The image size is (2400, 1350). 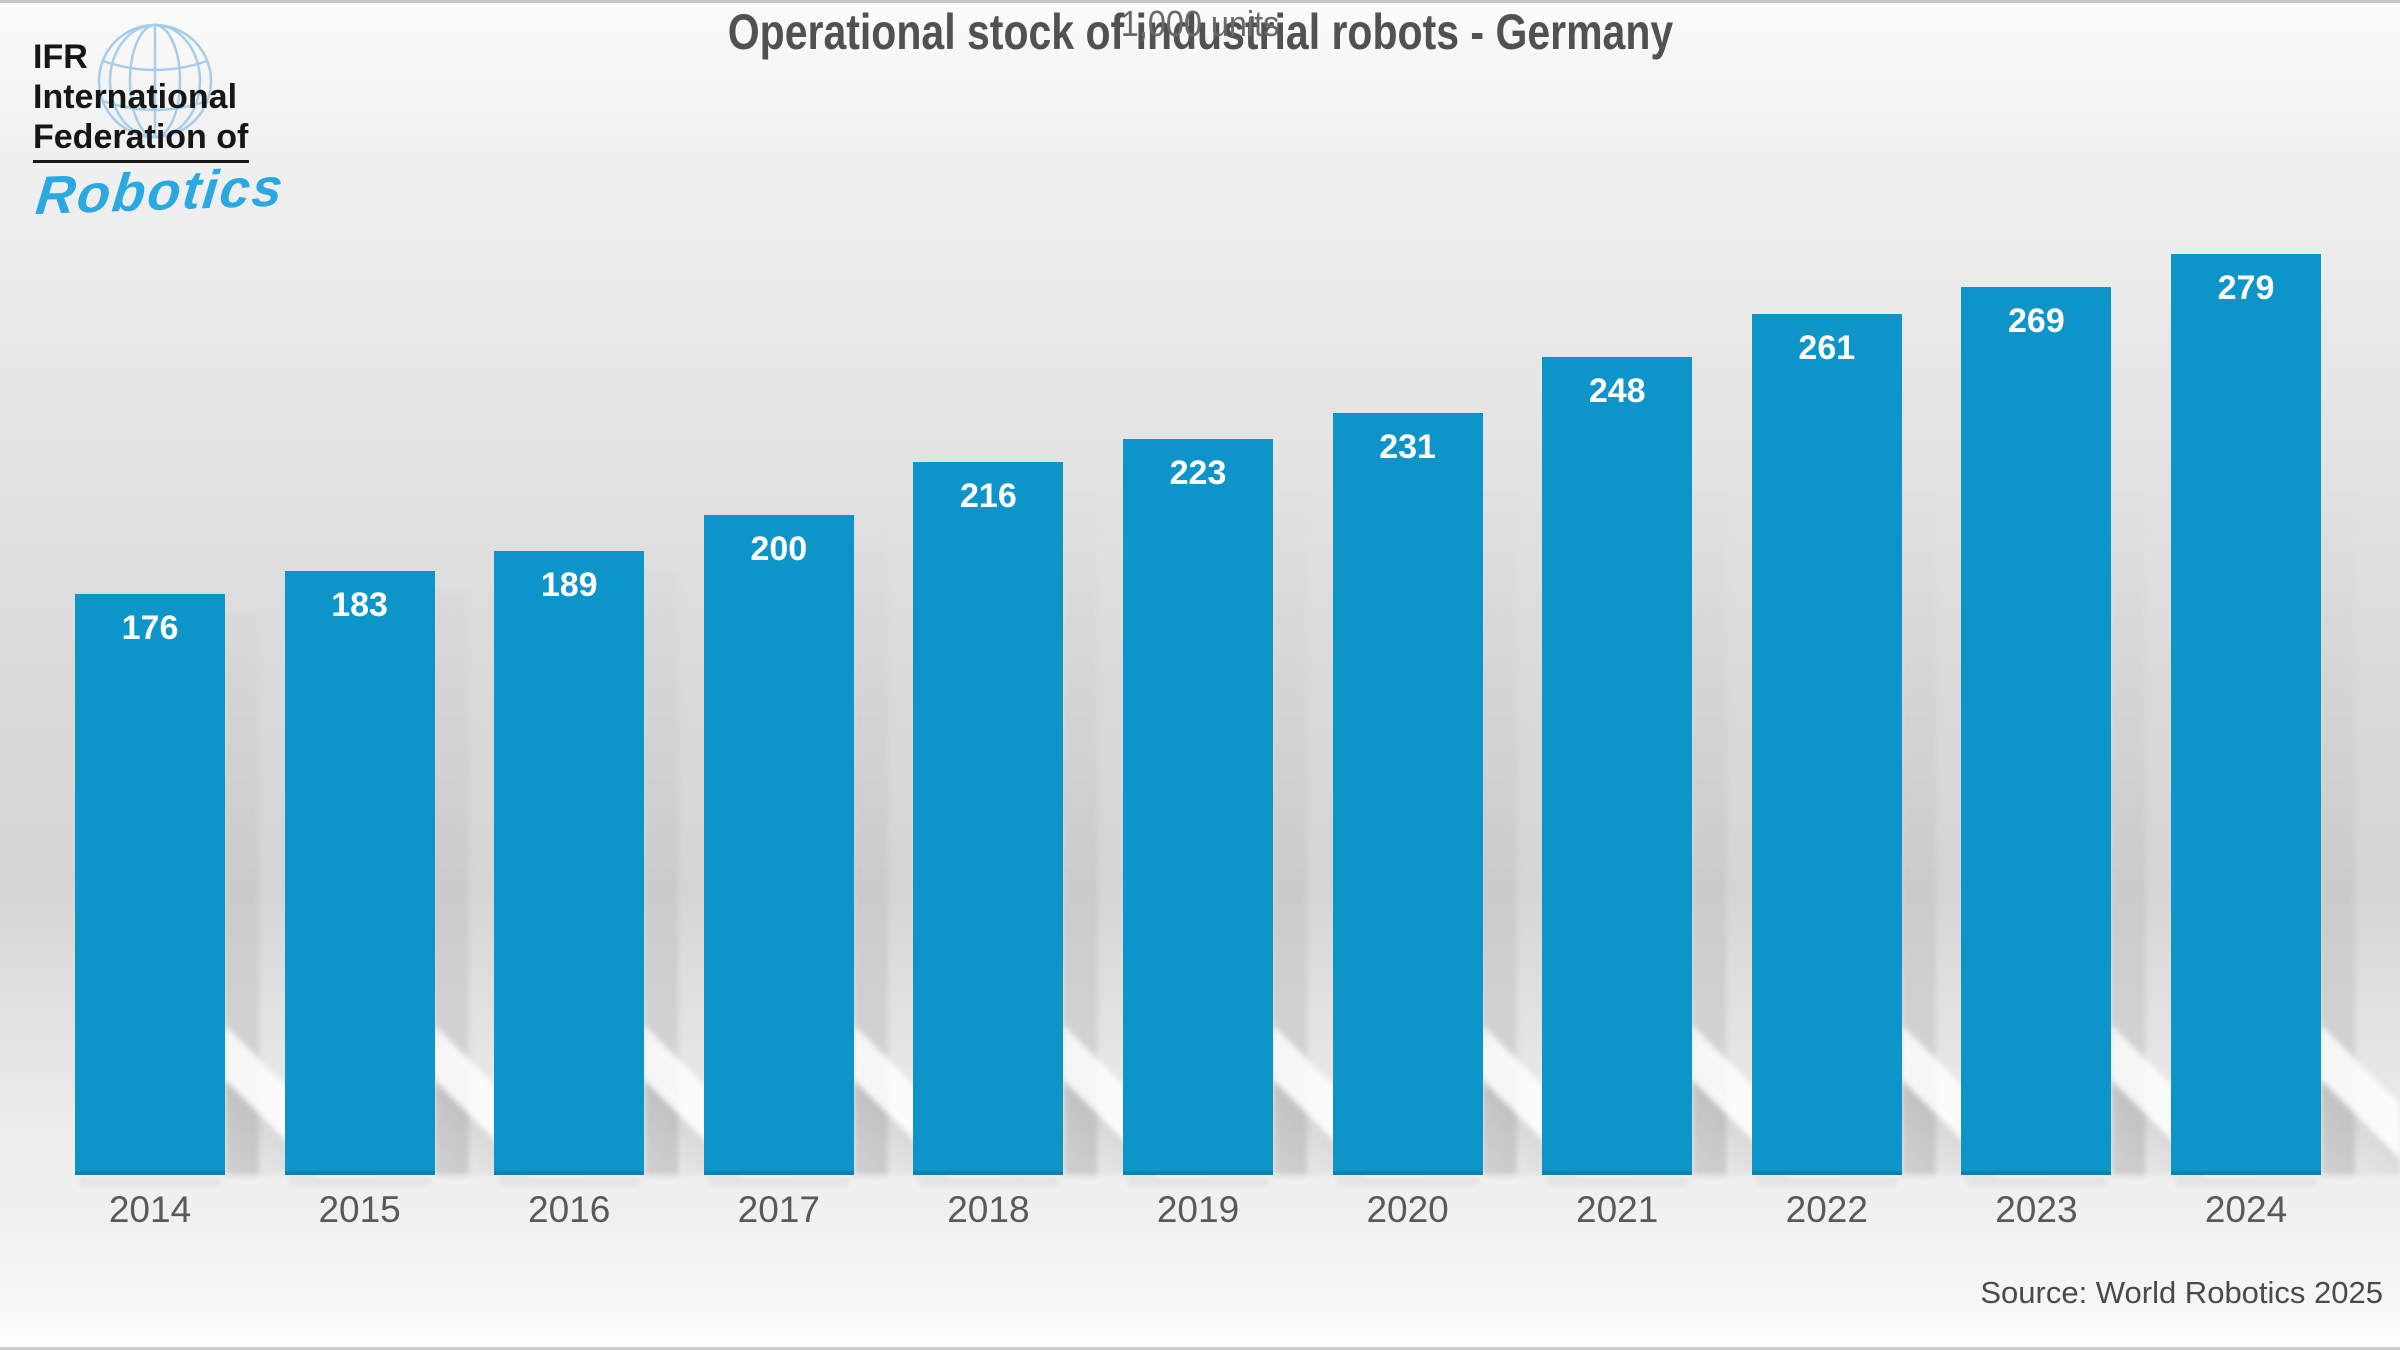 I want to click on x-axis-label-2018: 2018, so click(x=988, y=1209).